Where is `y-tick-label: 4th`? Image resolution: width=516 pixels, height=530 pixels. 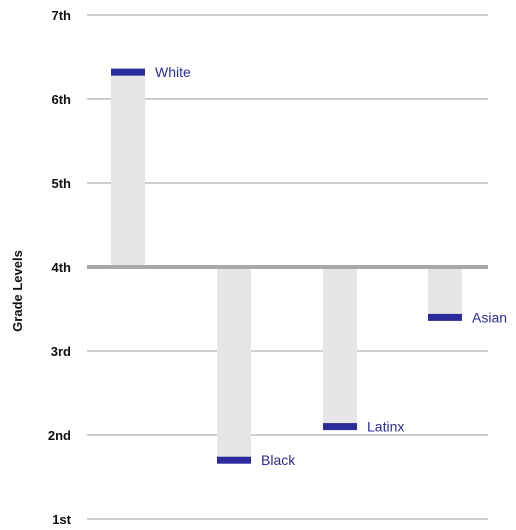
y-tick-label: 4th is located at coordinates (62, 267).